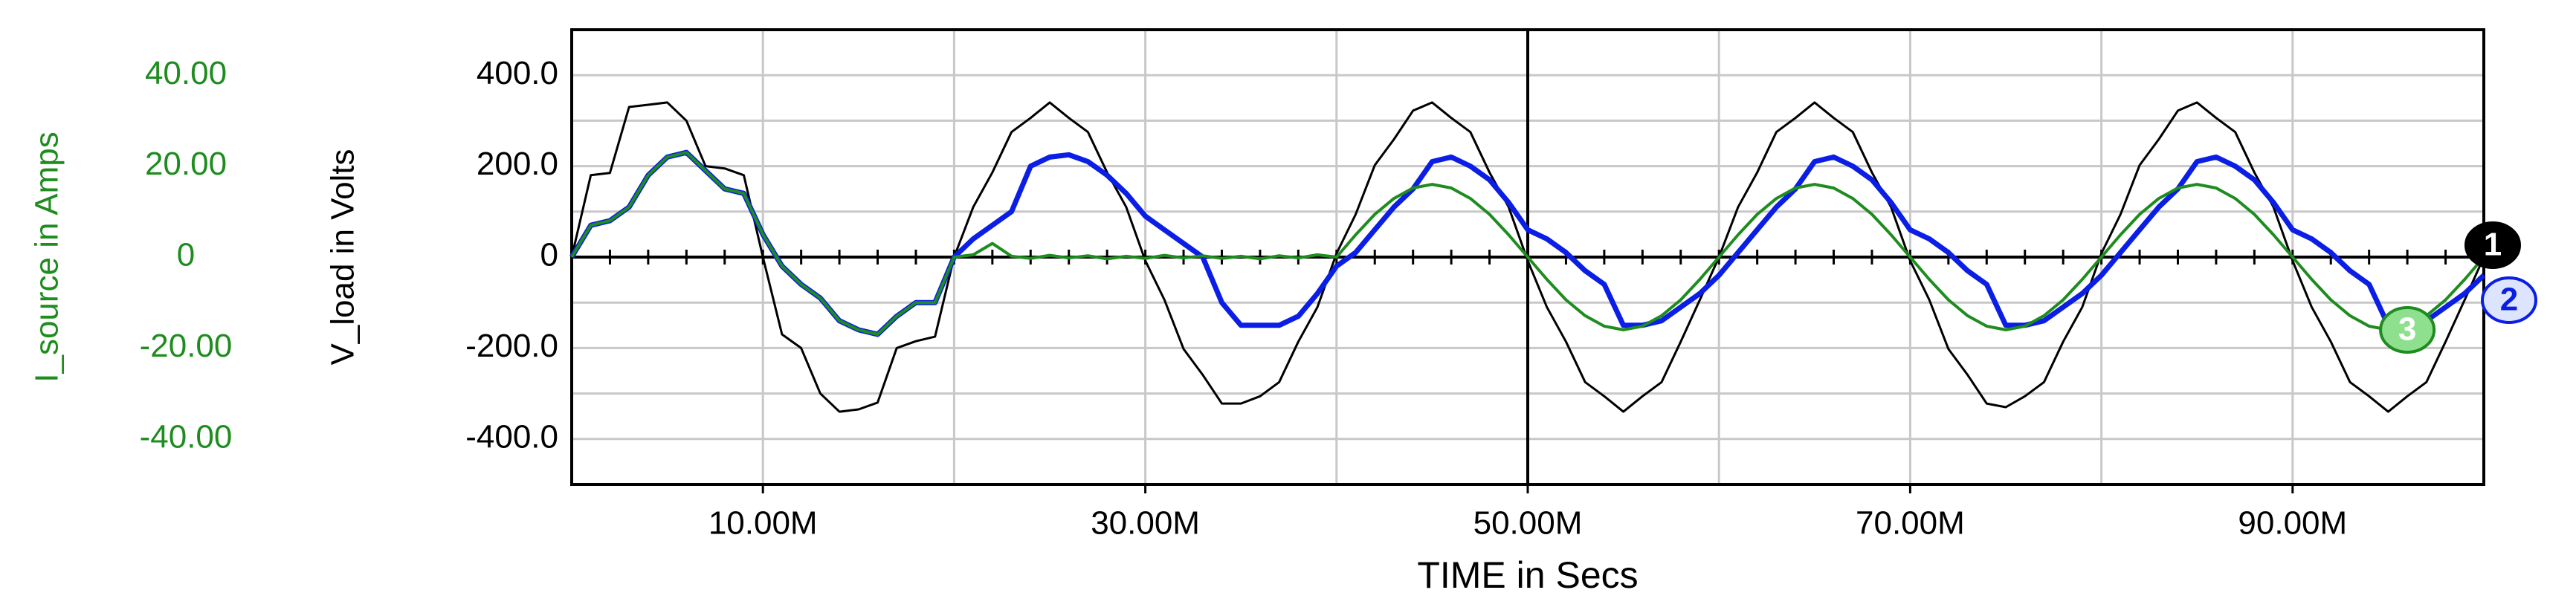 The width and height of the screenshot is (2576, 613). I want to click on y2-tick-label: 0, so click(186, 255).